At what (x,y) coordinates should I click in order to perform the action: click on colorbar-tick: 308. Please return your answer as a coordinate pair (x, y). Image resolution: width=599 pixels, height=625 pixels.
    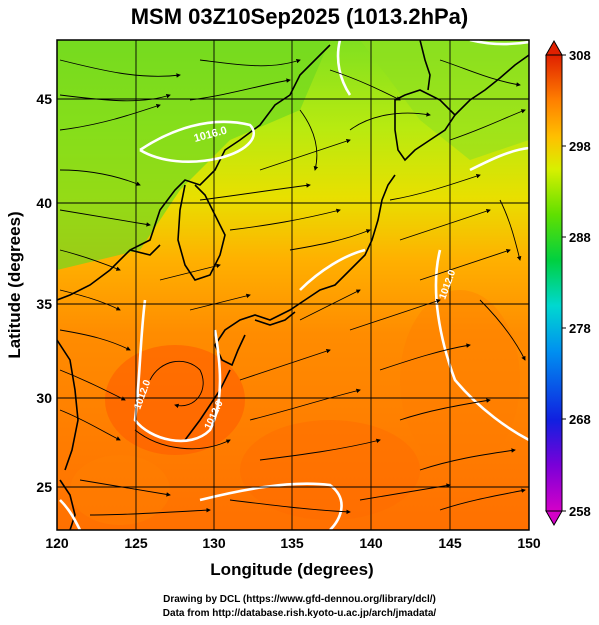
    Looking at the image, I should click on (580, 55).